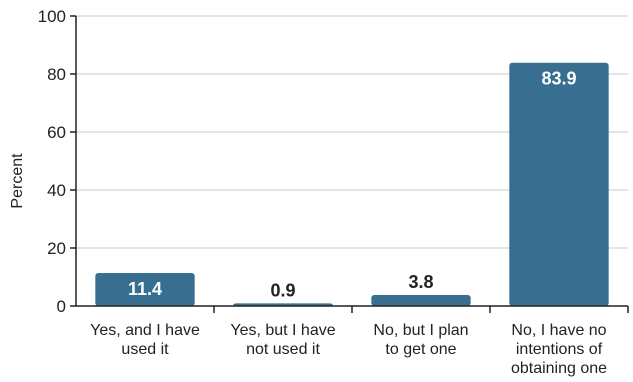  I want to click on y-tick-label-60: 60, so click(56, 132).